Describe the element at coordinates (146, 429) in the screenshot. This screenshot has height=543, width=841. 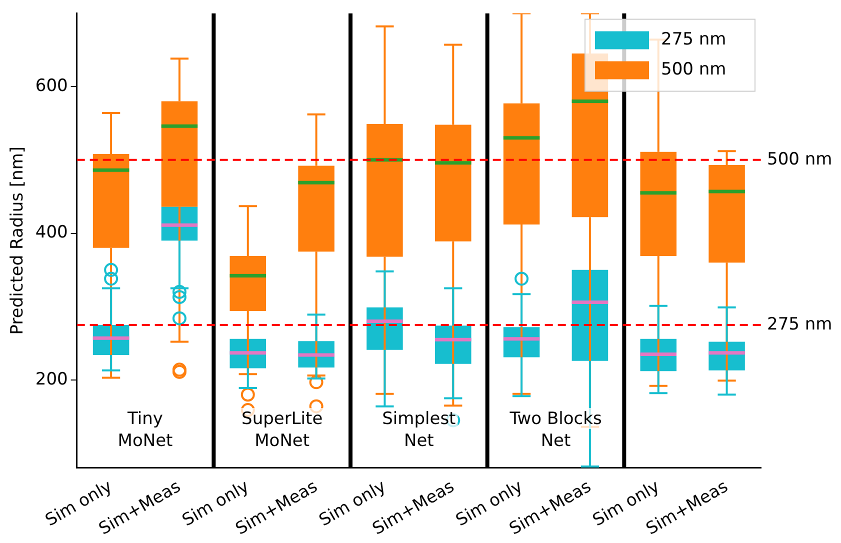
I see `annotation: Tiny MoNet` at that location.